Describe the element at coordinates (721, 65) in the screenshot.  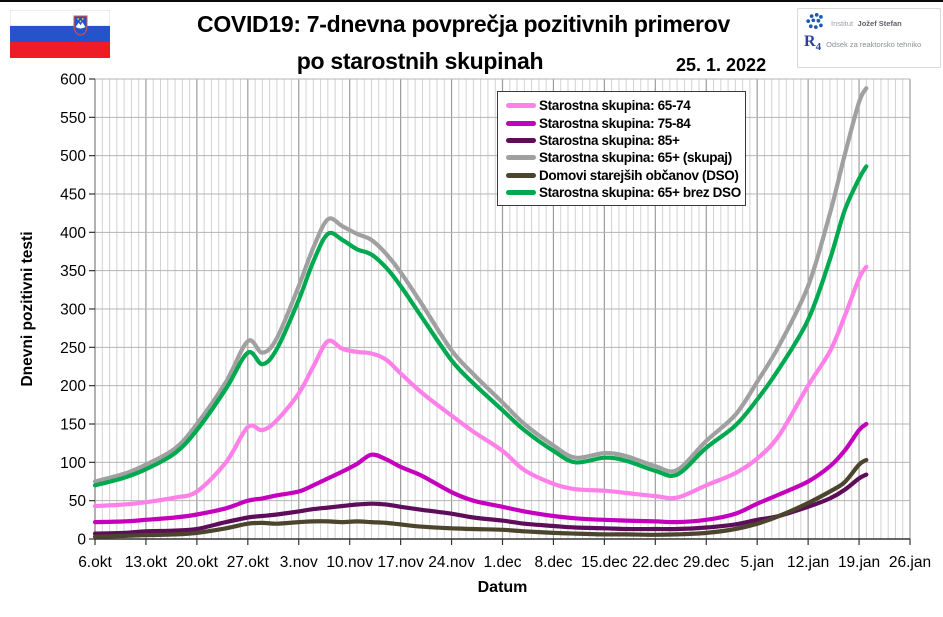
I see `report-date: 25. 1. 2022` at that location.